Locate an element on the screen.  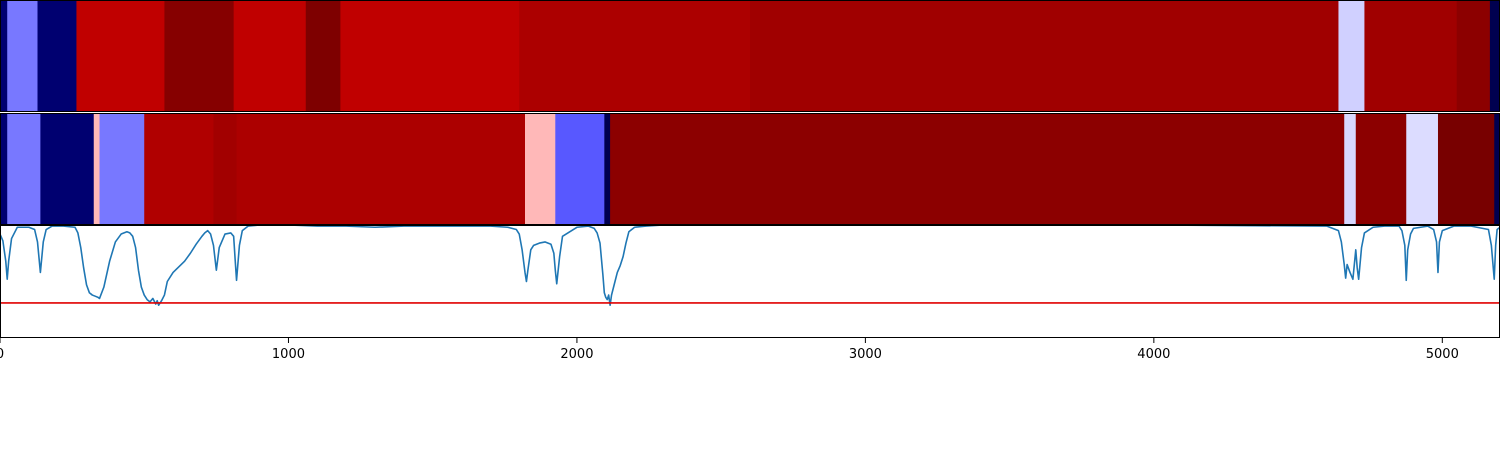
x-tick-label: 4000 is located at coordinates (1153, 354).